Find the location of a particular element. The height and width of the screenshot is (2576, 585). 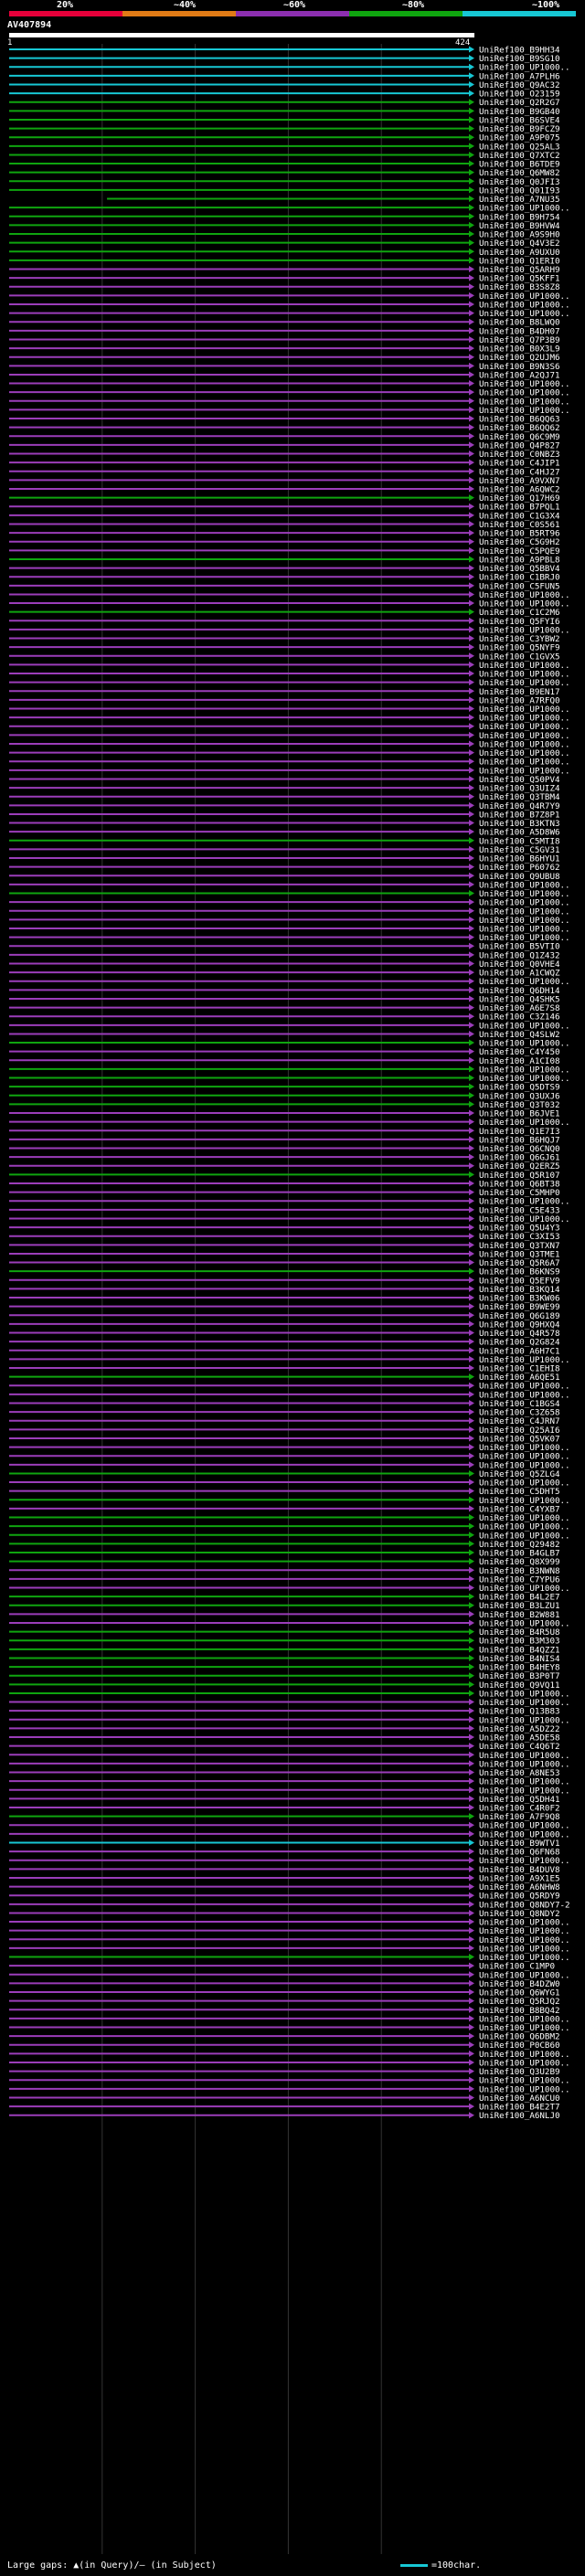

hit-label: UniRef100_Q5ARH9 is located at coordinates (519, 270).